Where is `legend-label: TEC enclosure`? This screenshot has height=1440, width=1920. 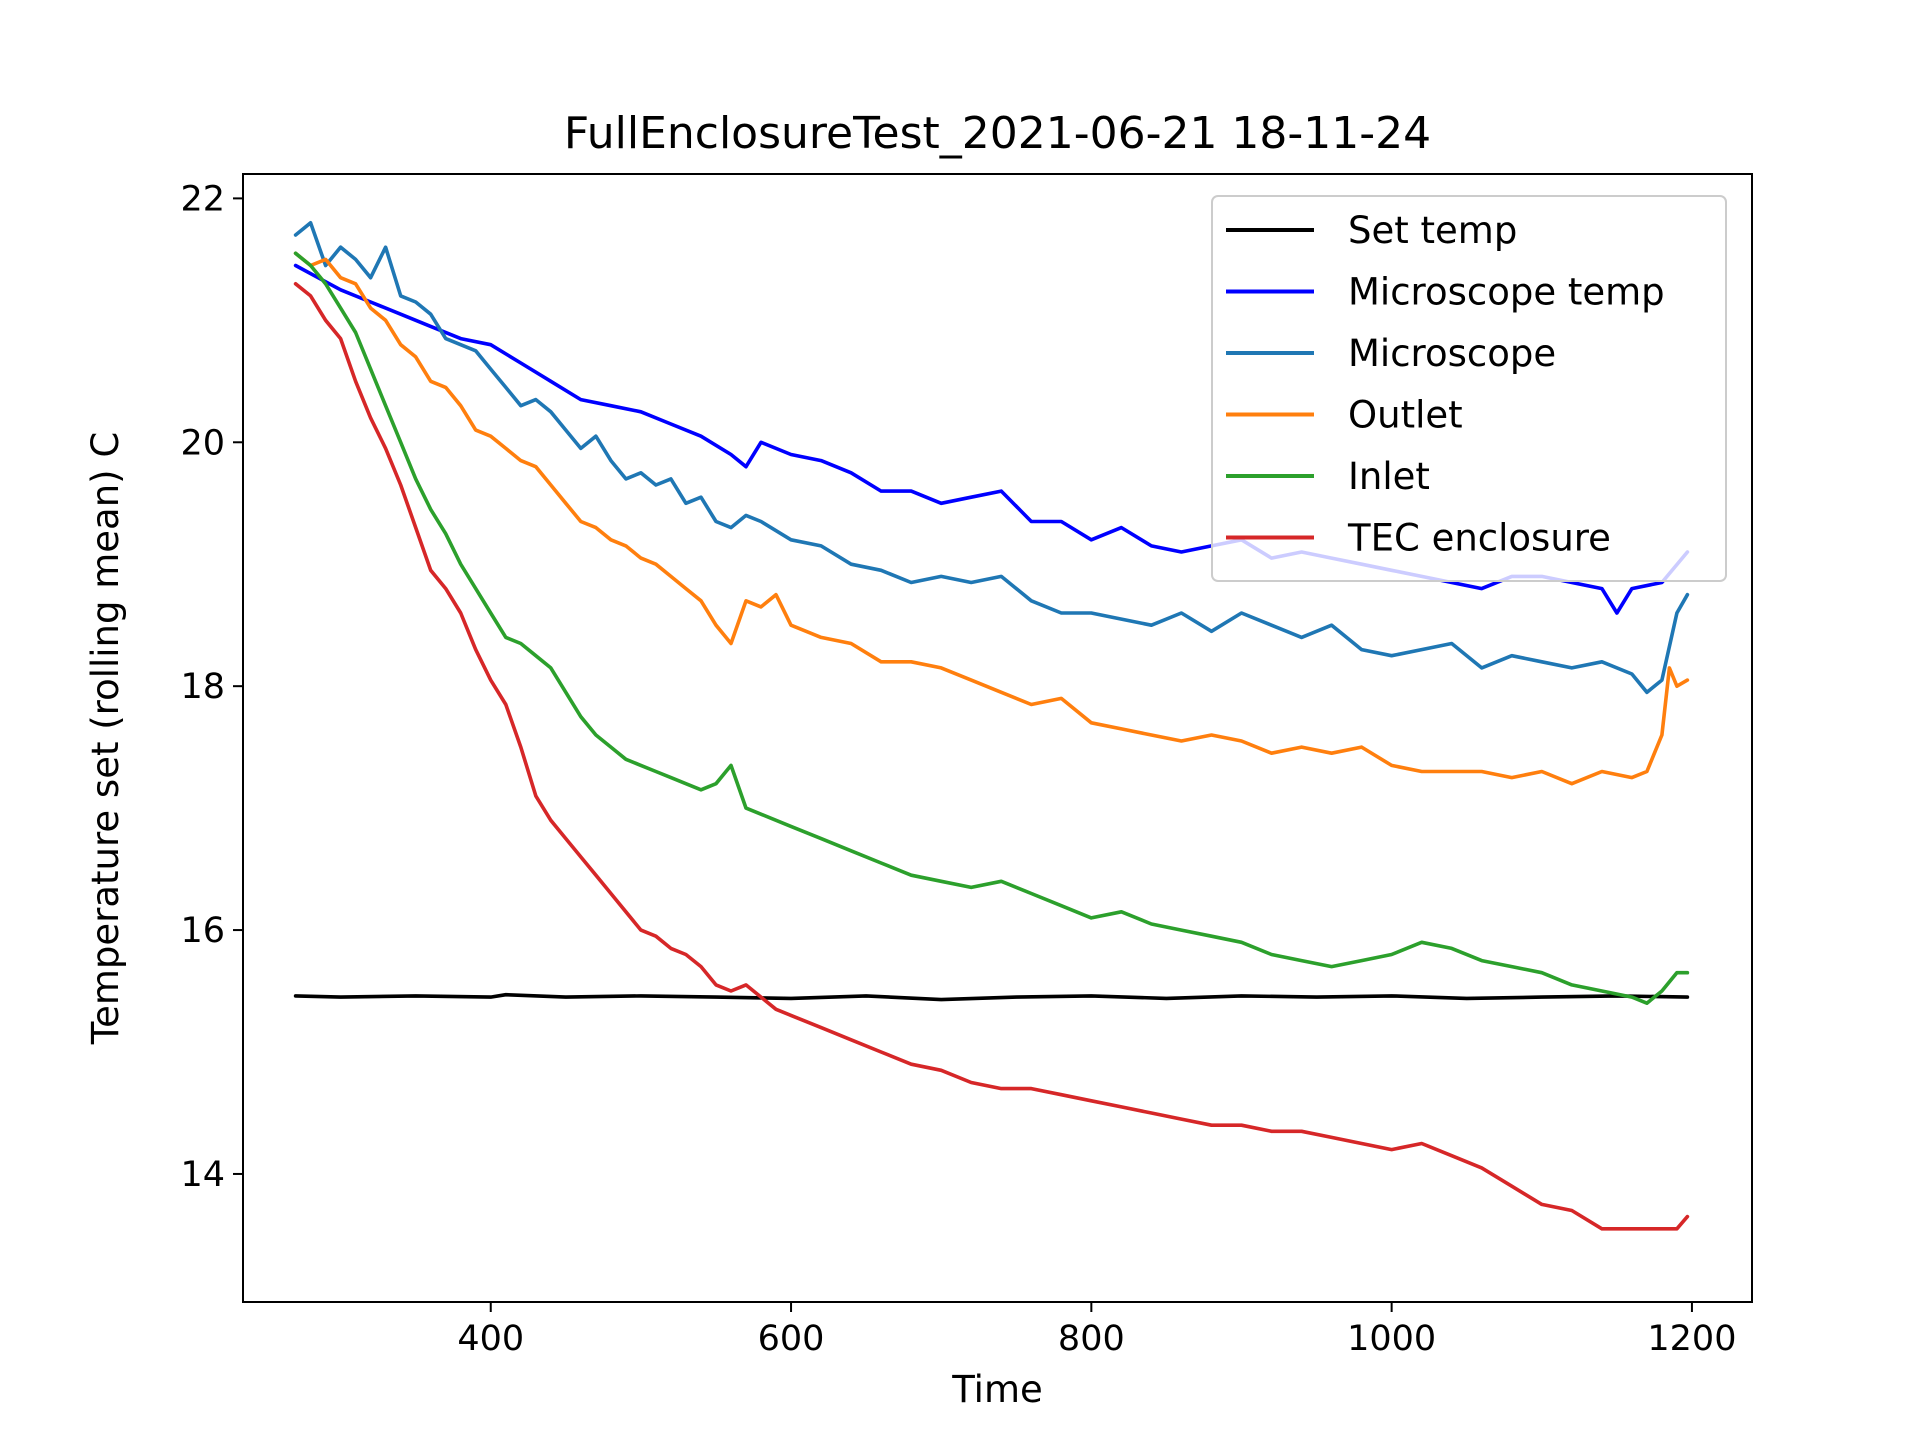 legend-label: TEC enclosure is located at coordinates (1479, 538).